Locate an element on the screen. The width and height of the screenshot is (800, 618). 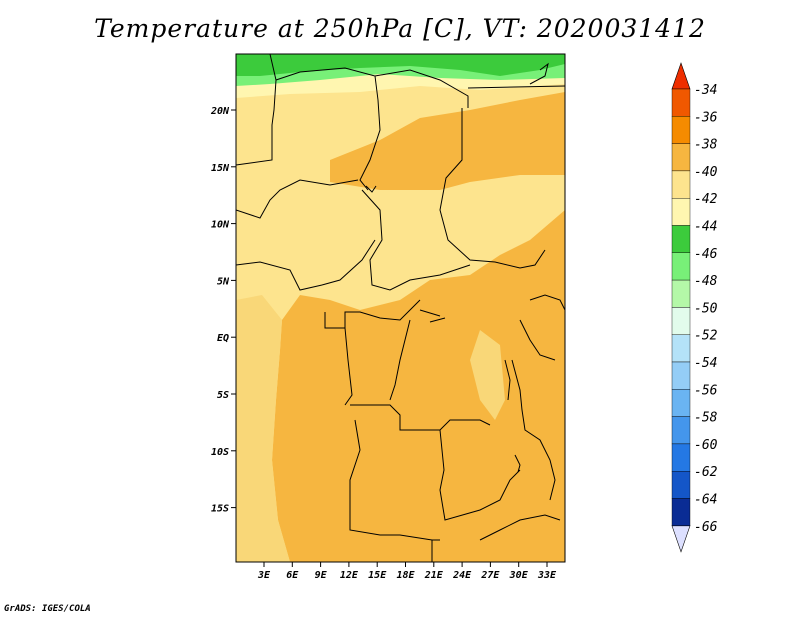
colorbar-label: -36 is located at coordinates (706, 117).